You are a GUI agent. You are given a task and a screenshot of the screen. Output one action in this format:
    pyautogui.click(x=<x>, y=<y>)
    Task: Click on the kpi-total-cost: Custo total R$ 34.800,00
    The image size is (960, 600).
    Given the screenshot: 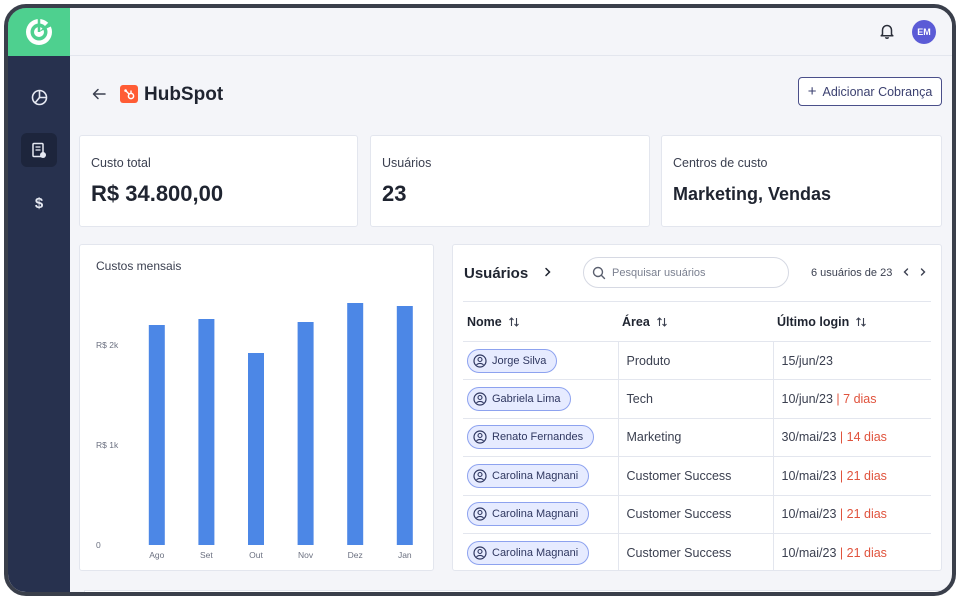 What is the action you would take?
    pyautogui.click(x=218, y=181)
    